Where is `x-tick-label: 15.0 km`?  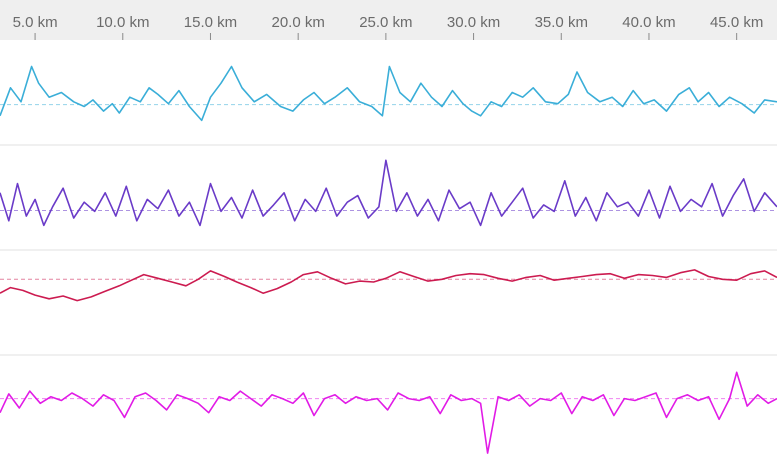 x-tick-label: 15.0 km is located at coordinates (210, 22).